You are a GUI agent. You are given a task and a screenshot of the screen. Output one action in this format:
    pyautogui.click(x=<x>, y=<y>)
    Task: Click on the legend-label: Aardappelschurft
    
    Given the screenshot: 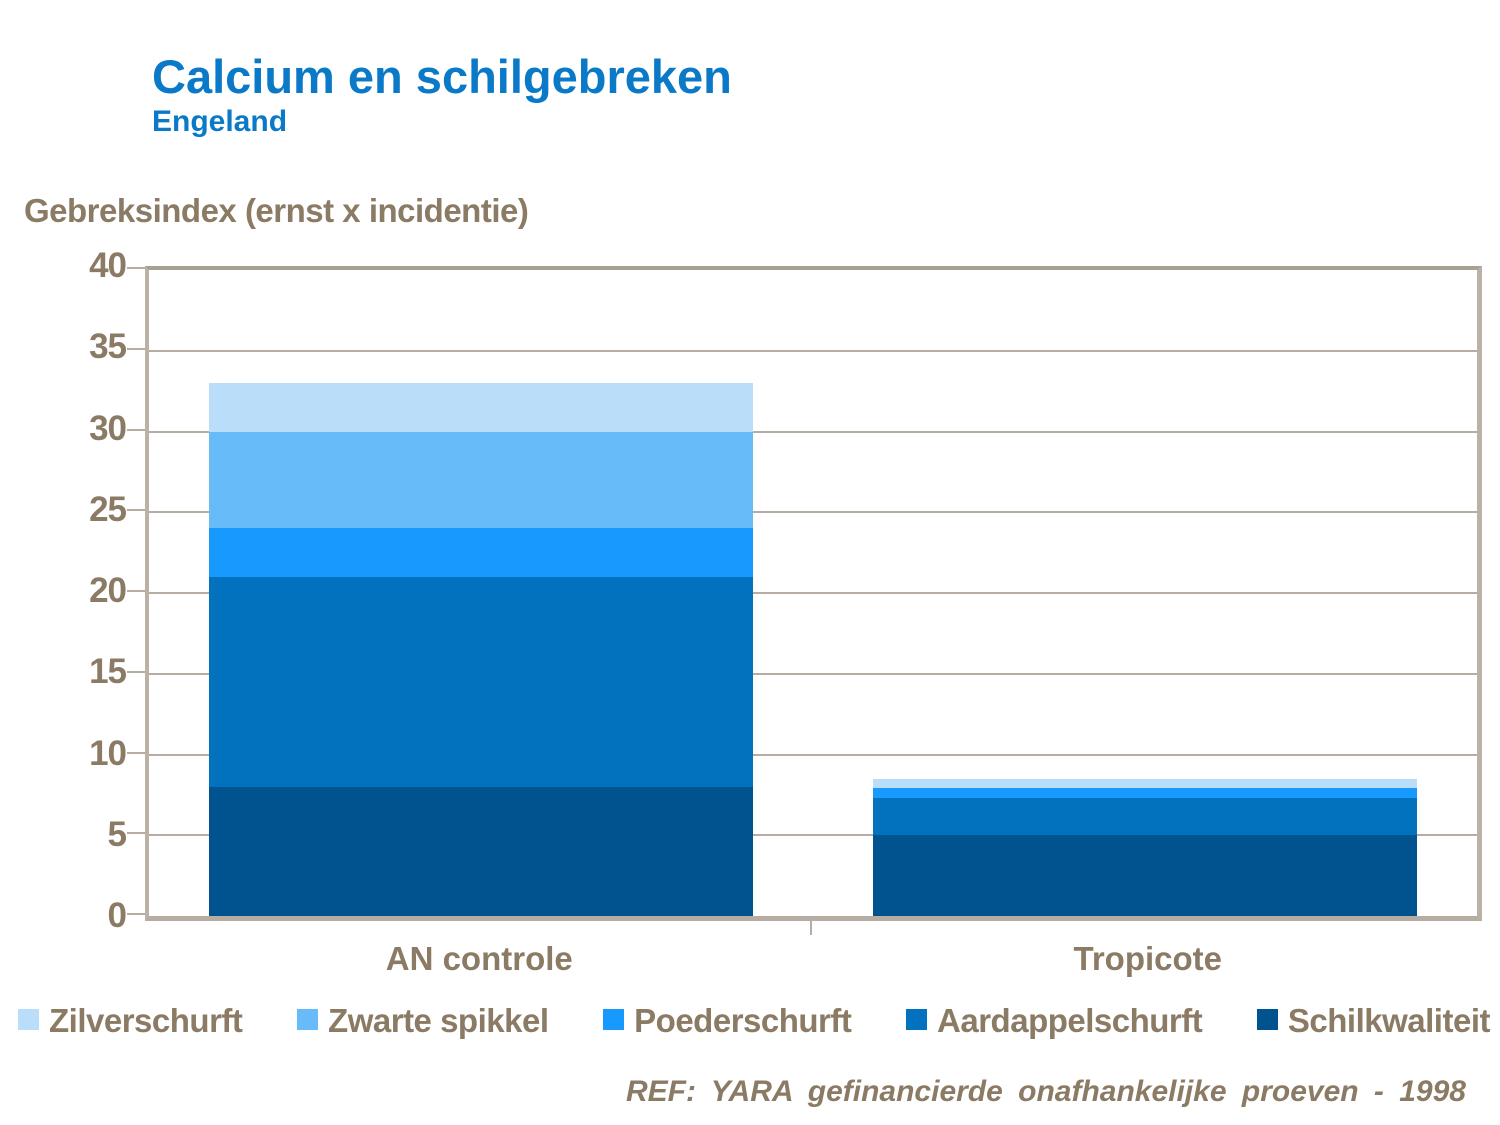 What is the action you would take?
    pyautogui.click(x=1070, y=1020)
    